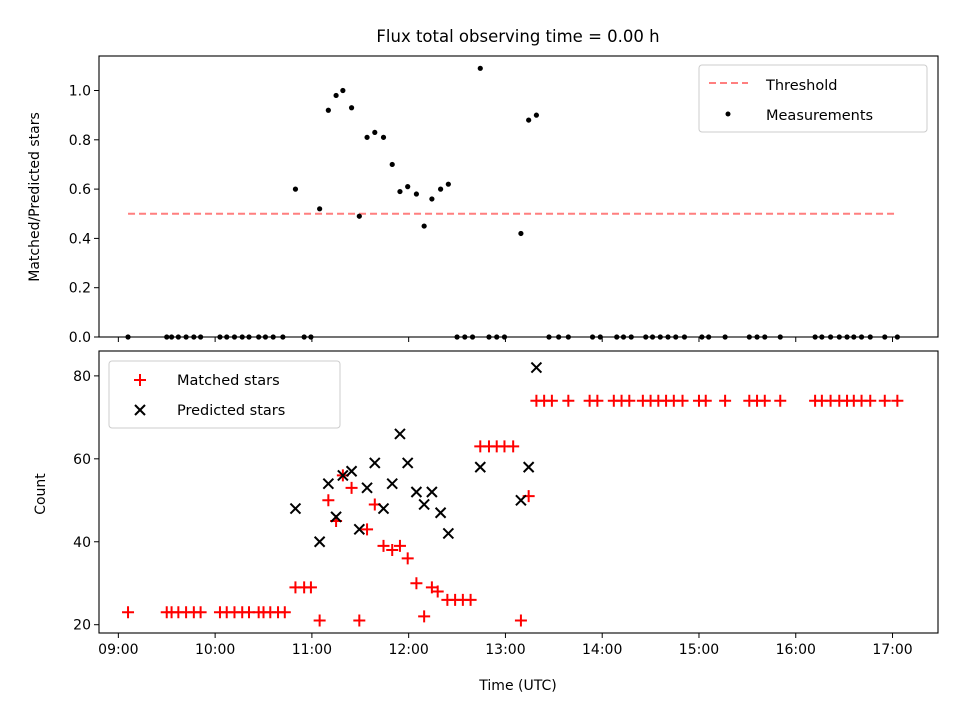 The height and width of the screenshot is (720, 960). Describe the element at coordinates (80, 338) in the screenshot. I see `top-y-tick-label: 0.0` at that location.